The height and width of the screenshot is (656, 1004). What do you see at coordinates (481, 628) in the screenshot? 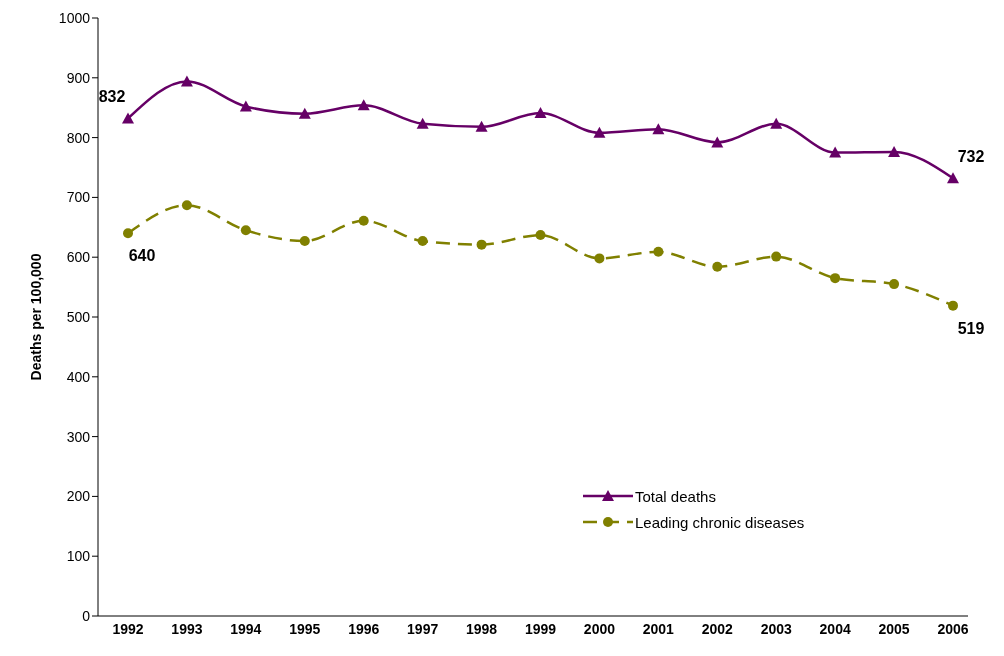
I see `x-tick-label: 1998` at bounding box center [481, 628].